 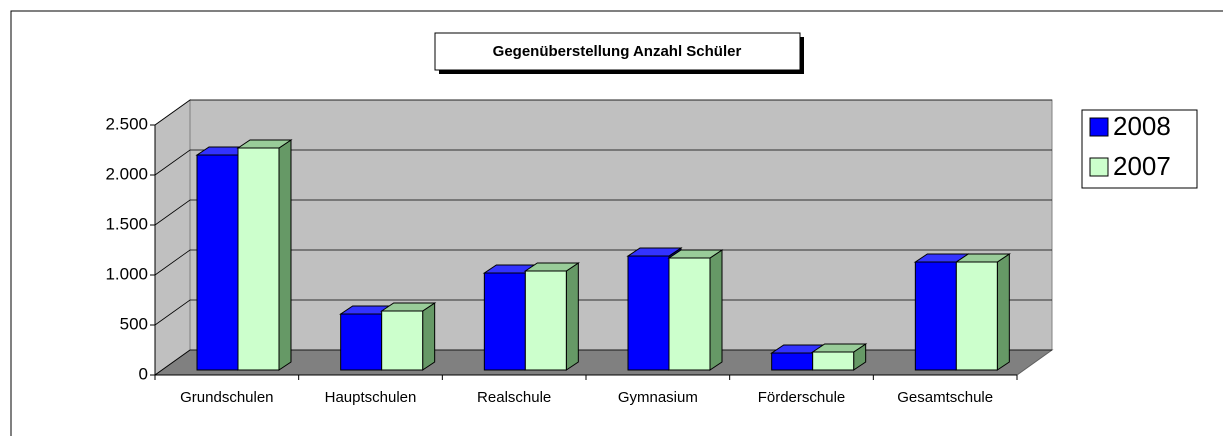 I want to click on x-tick-label: Gesamtschule, so click(x=945, y=397).